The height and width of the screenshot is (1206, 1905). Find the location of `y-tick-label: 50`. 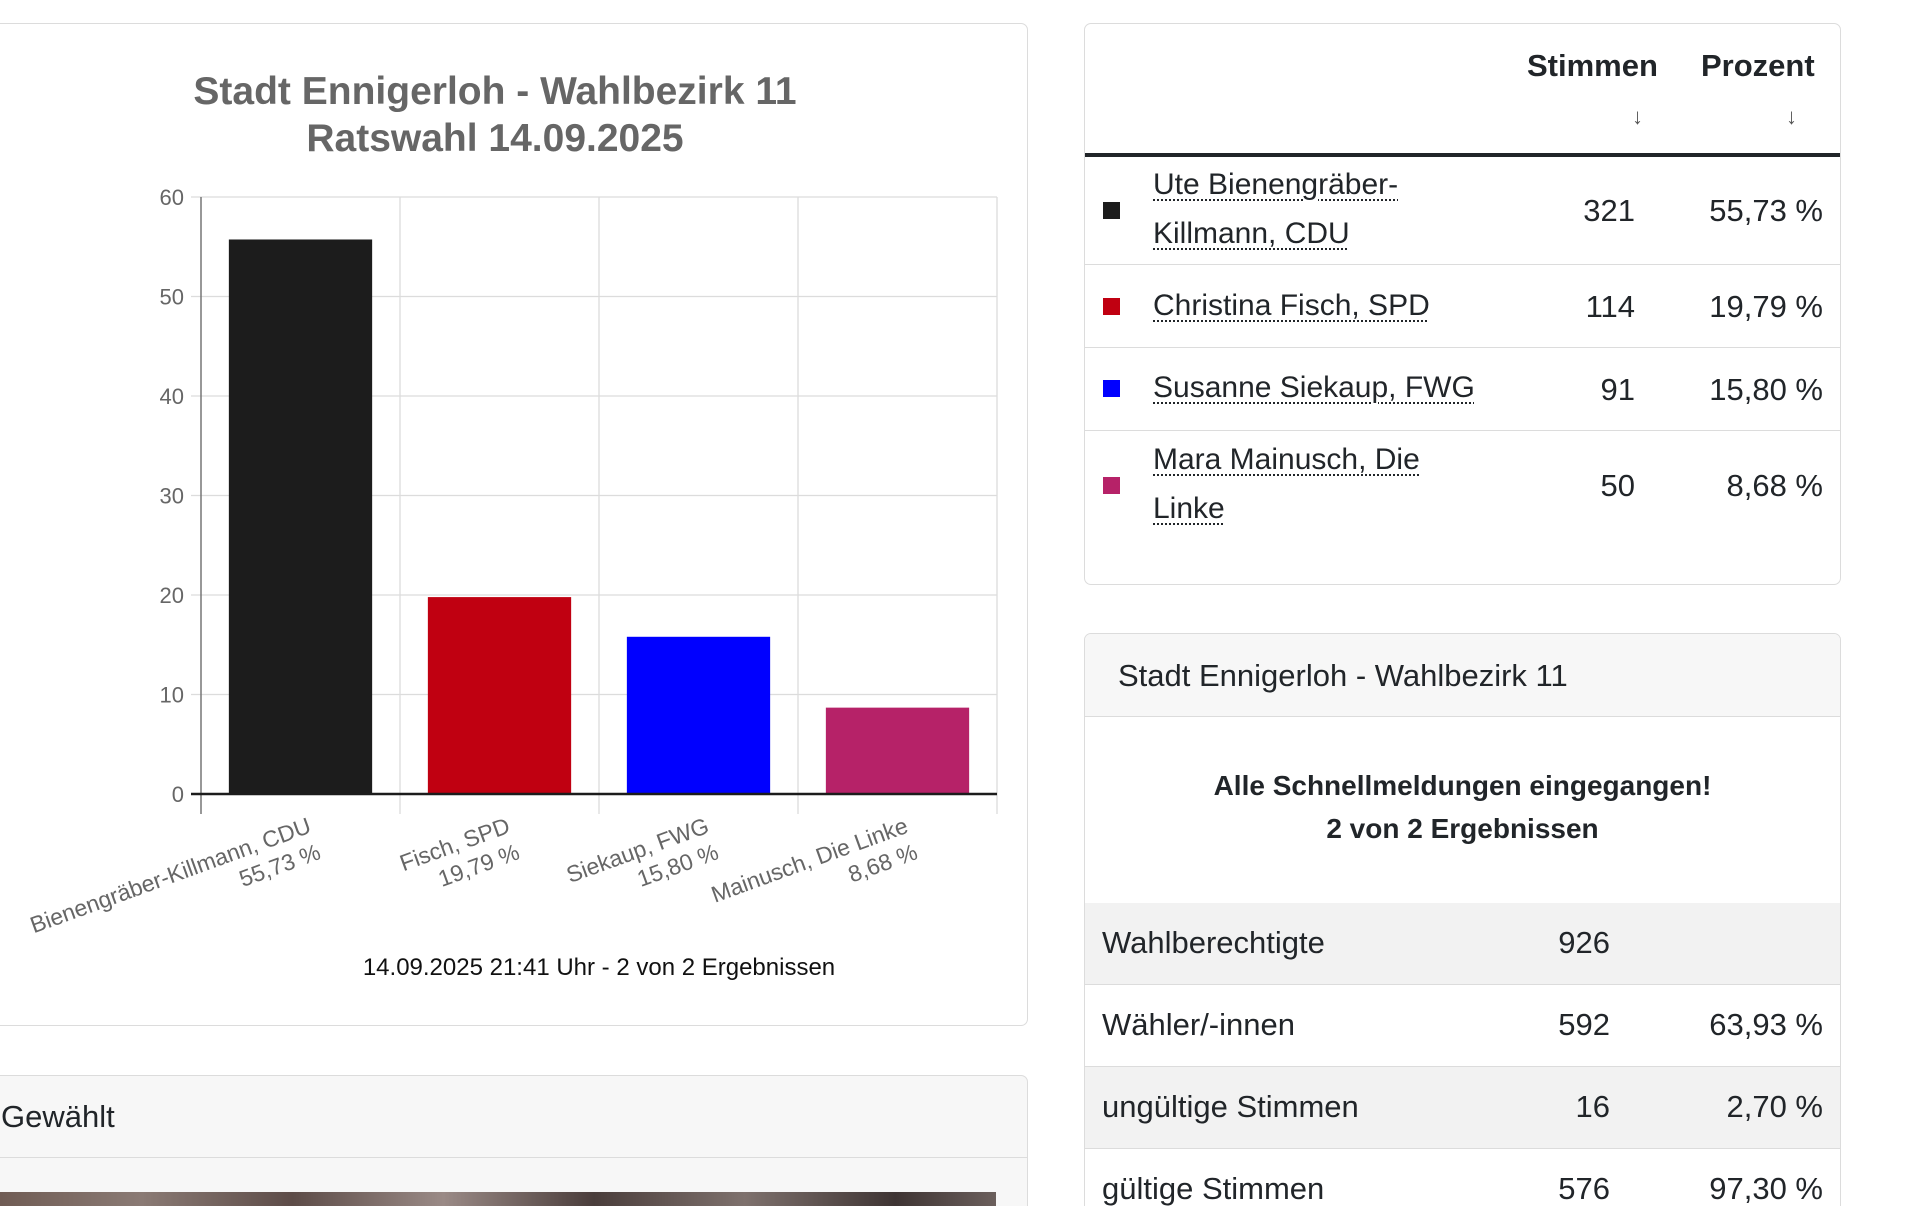

y-tick-label: 50 is located at coordinates (172, 297).